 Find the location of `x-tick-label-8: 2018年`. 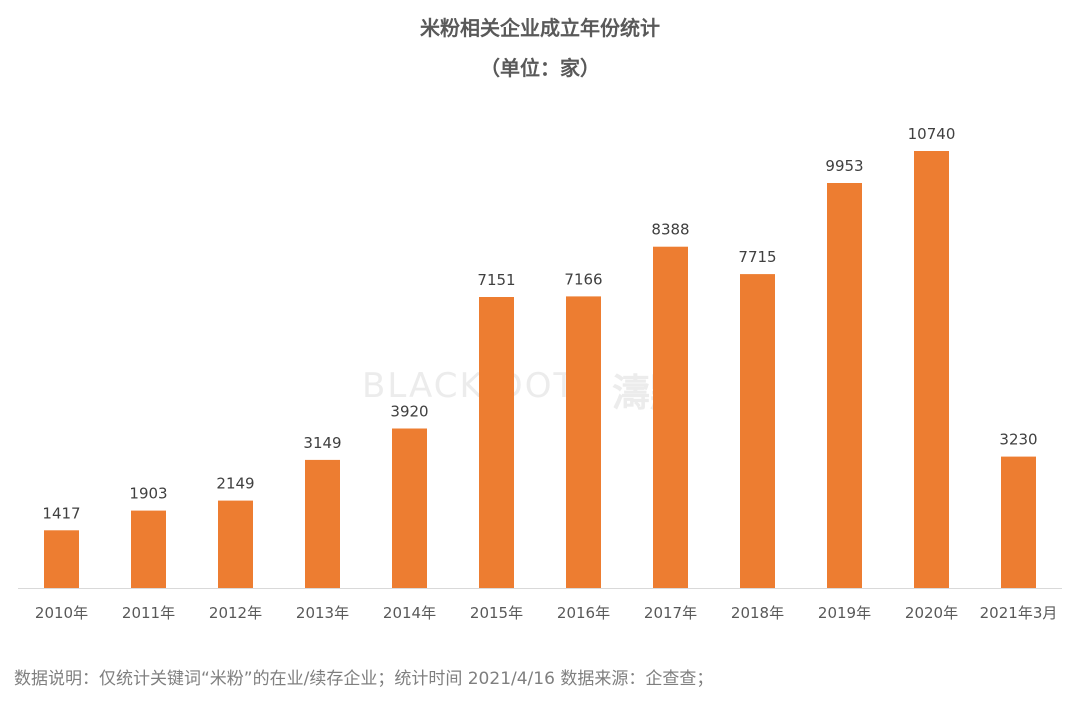

x-tick-label-8: 2018年 is located at coordinates (757, 613).